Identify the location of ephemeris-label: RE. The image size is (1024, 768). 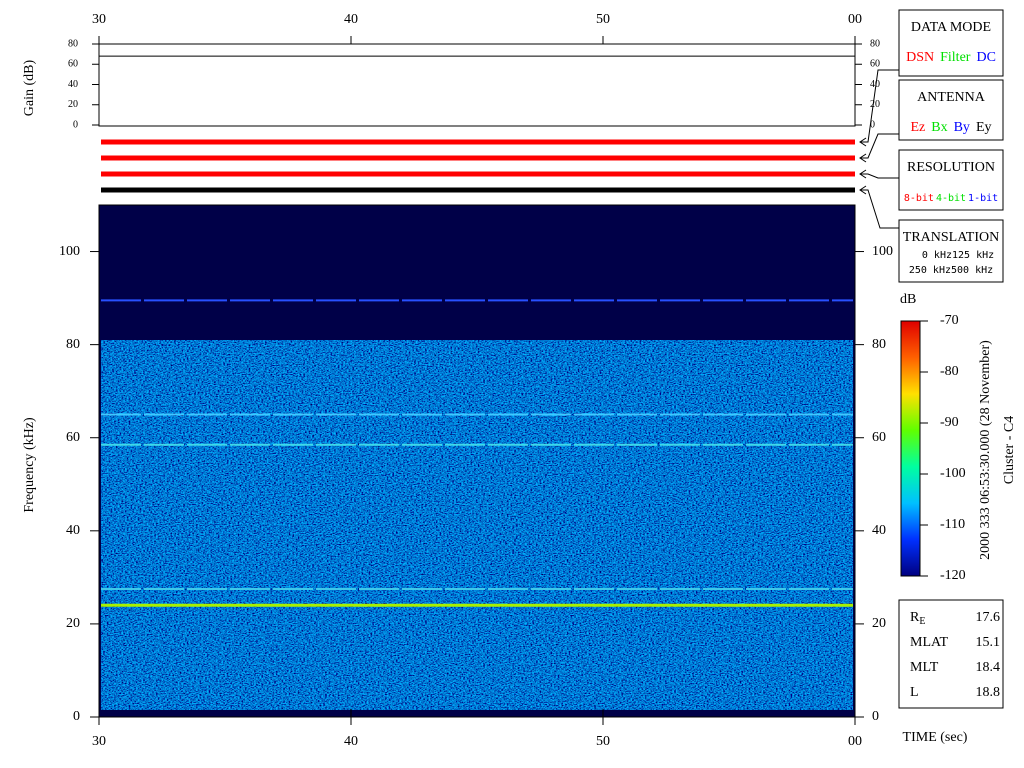
(917, 618).